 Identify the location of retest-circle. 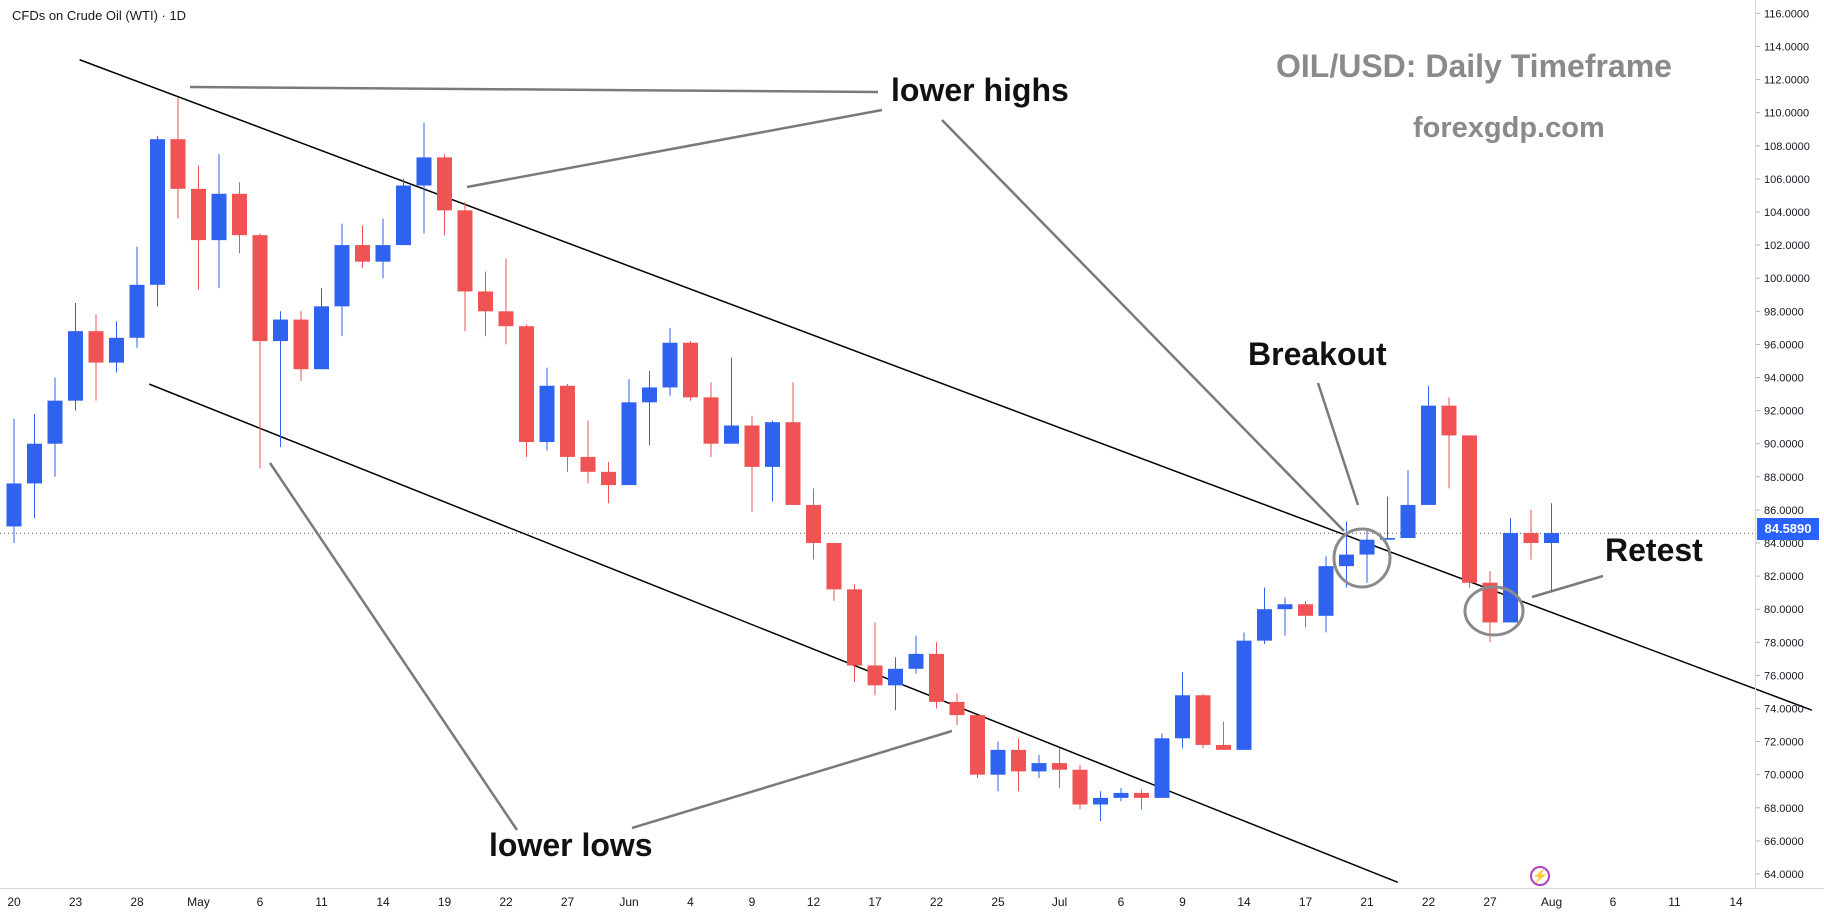
(1494, 611).